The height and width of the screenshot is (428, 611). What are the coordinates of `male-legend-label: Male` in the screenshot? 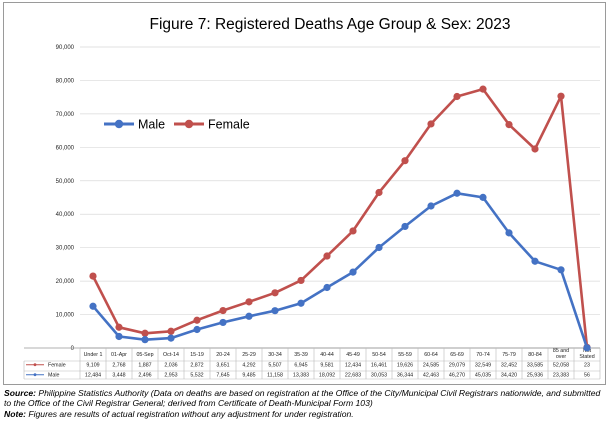 It's located at (151, 125).